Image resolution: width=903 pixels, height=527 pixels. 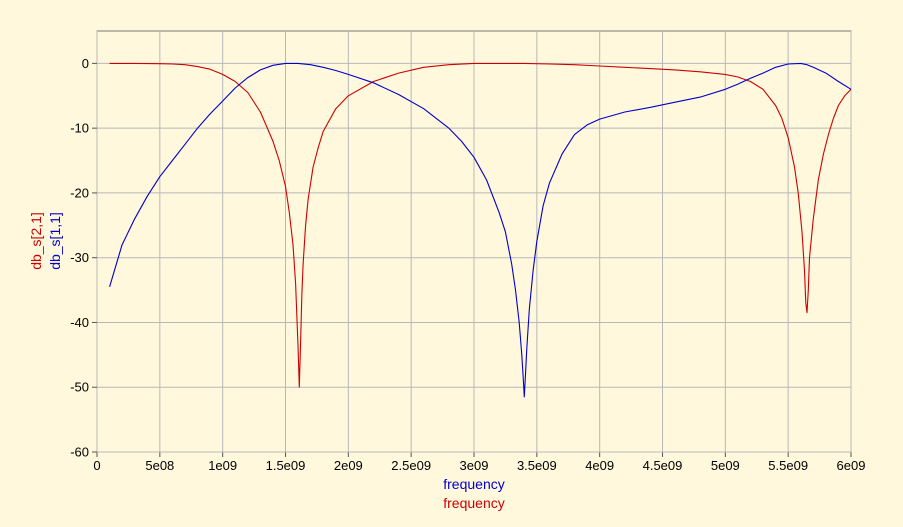 What do you see at coordinates (79, 387) in the screenshot?
I see `y-tick-label: -50` at bounding box center [79, 387].